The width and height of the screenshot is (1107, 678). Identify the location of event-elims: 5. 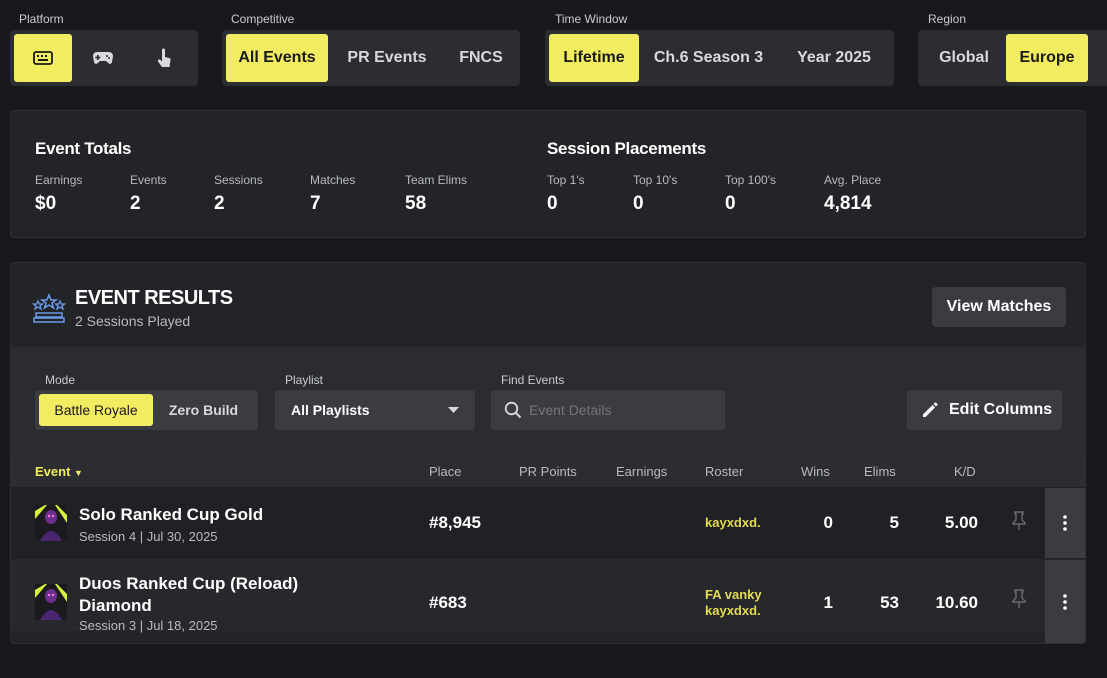
(894, 522).